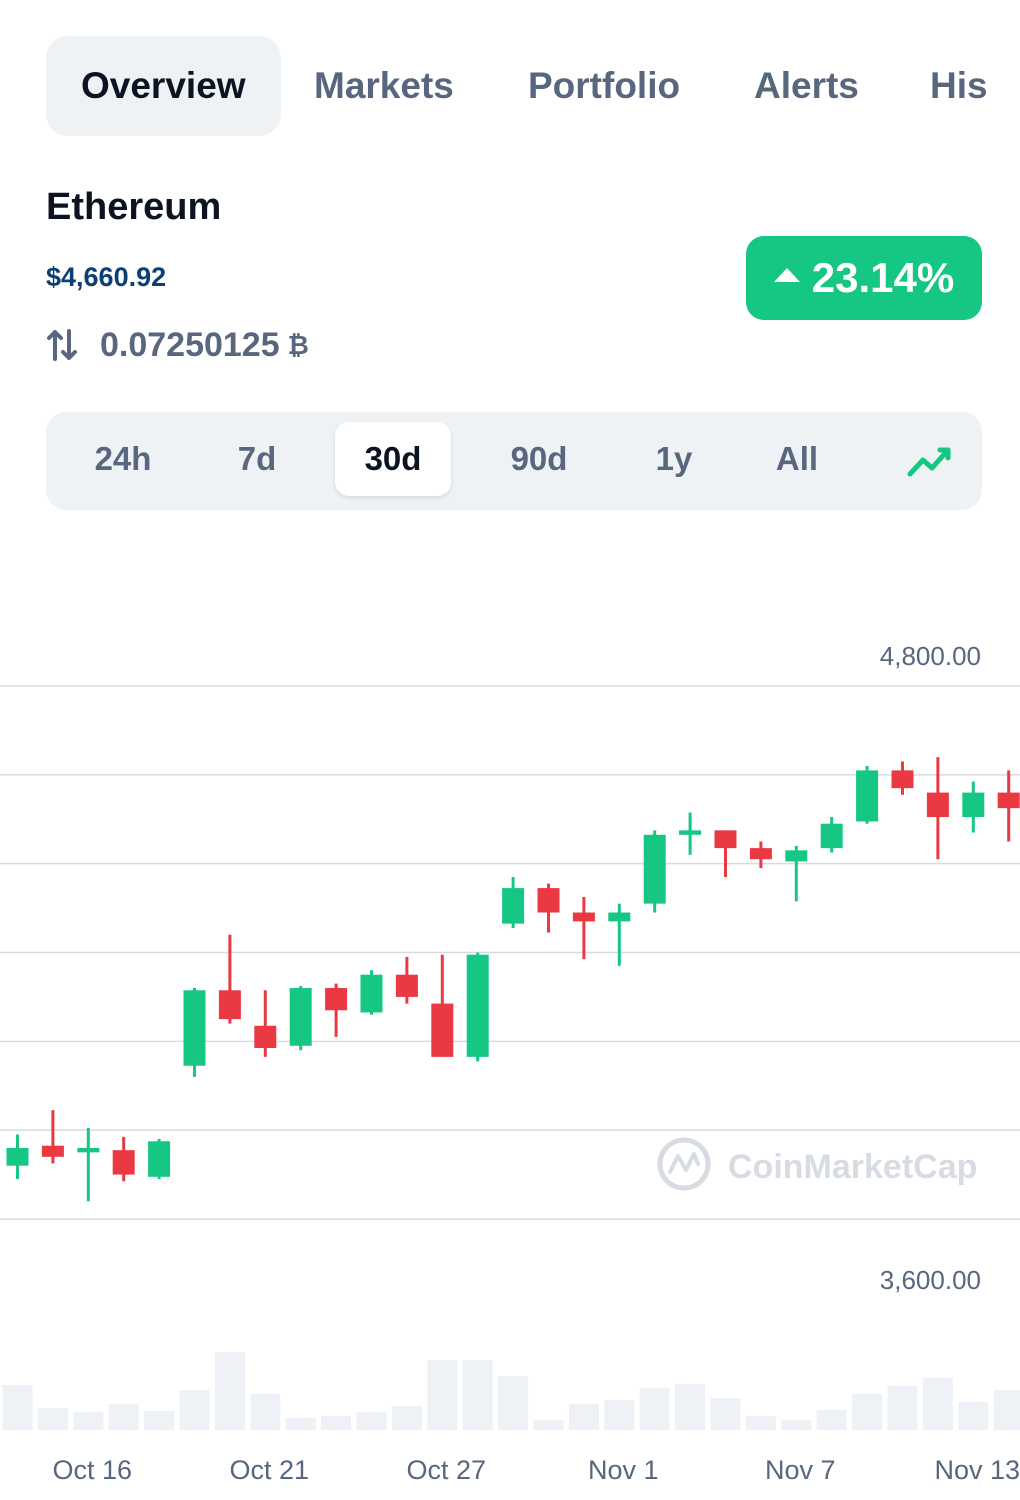  Describe the element at coordinates (930, 656) in the screenshot. I see `y-tick-label: 4,800.00` at that location.